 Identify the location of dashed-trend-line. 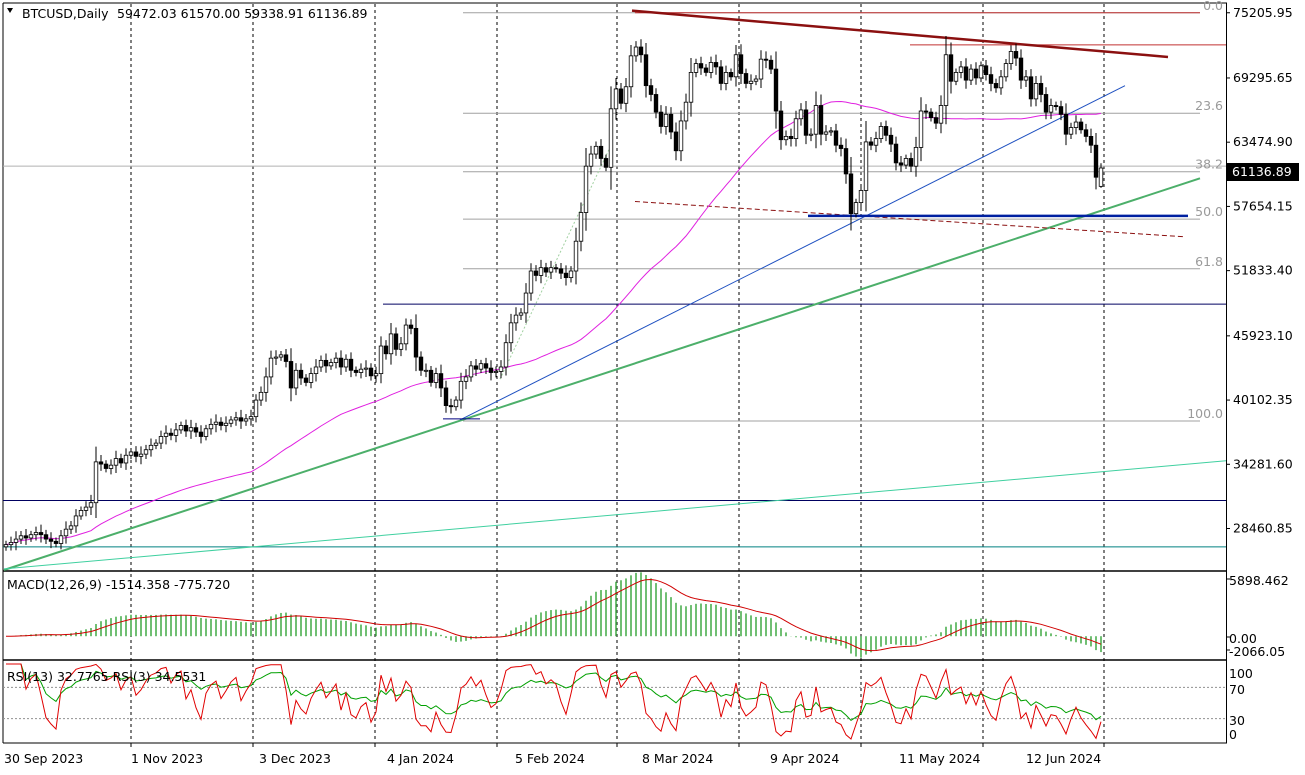
(910, 219).